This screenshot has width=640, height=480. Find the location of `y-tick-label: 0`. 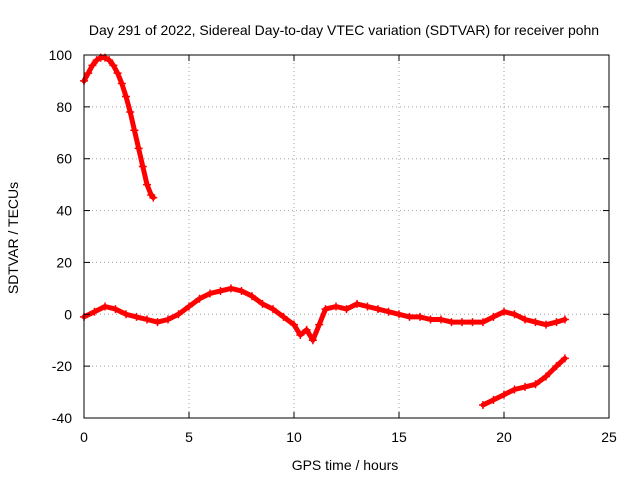

y-tick-label: 0 is located at coordinates (68, 314).